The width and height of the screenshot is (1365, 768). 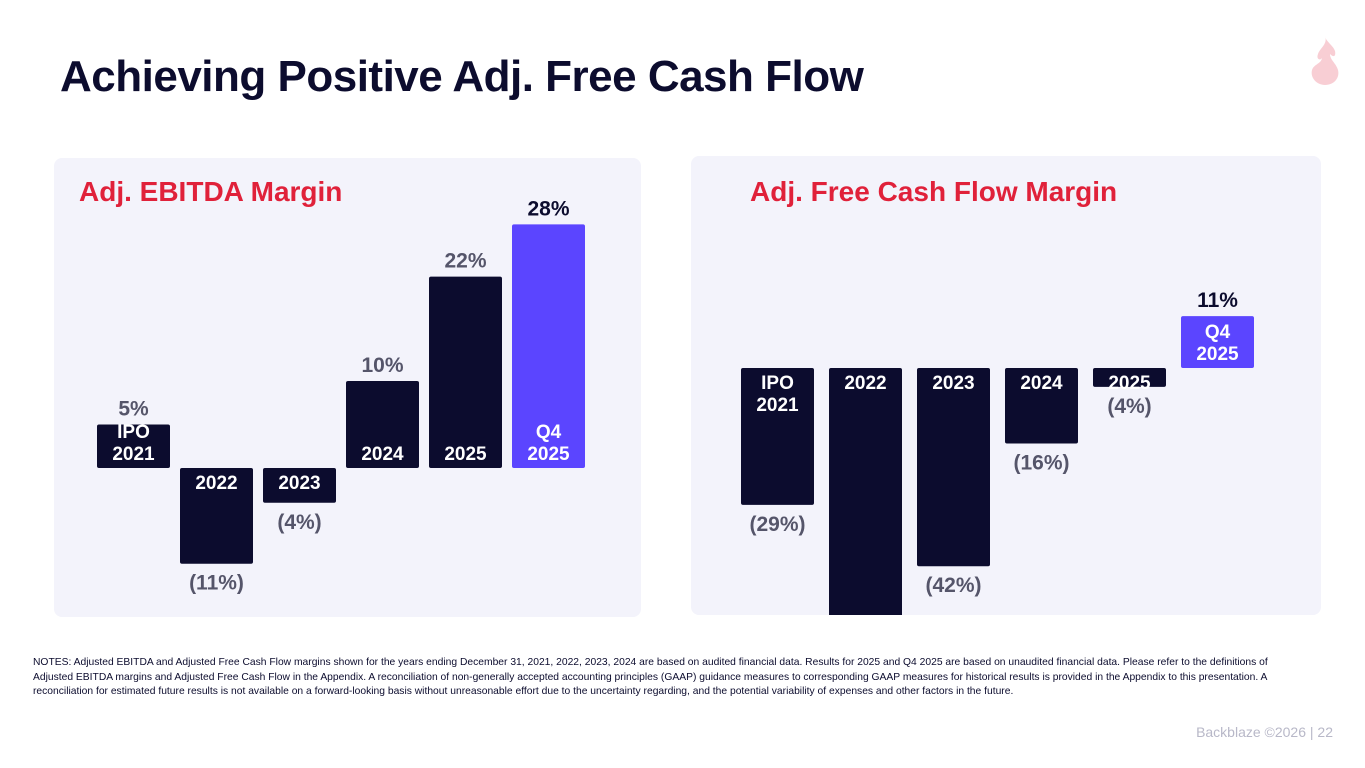 I want to click on backblaze-flame-icon, so click(x=1325, y=60).